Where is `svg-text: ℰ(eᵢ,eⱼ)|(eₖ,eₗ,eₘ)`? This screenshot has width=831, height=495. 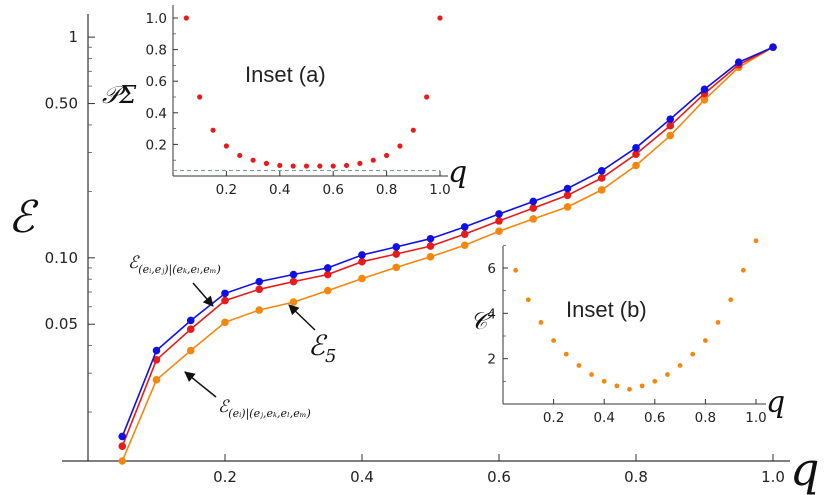
svg-text: ℰ(eᵢ,eⱼ)|(eₖ,eₗ,eₘ) is located at coordinates (174, 265).